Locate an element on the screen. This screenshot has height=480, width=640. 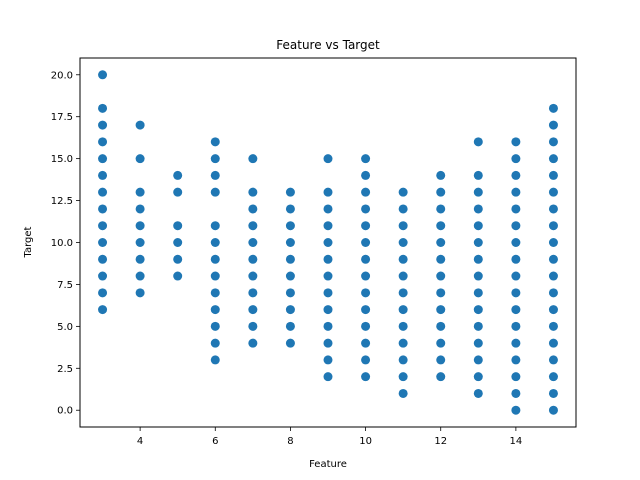
x-tick-label: 4 is located at coordinates (140, 441).